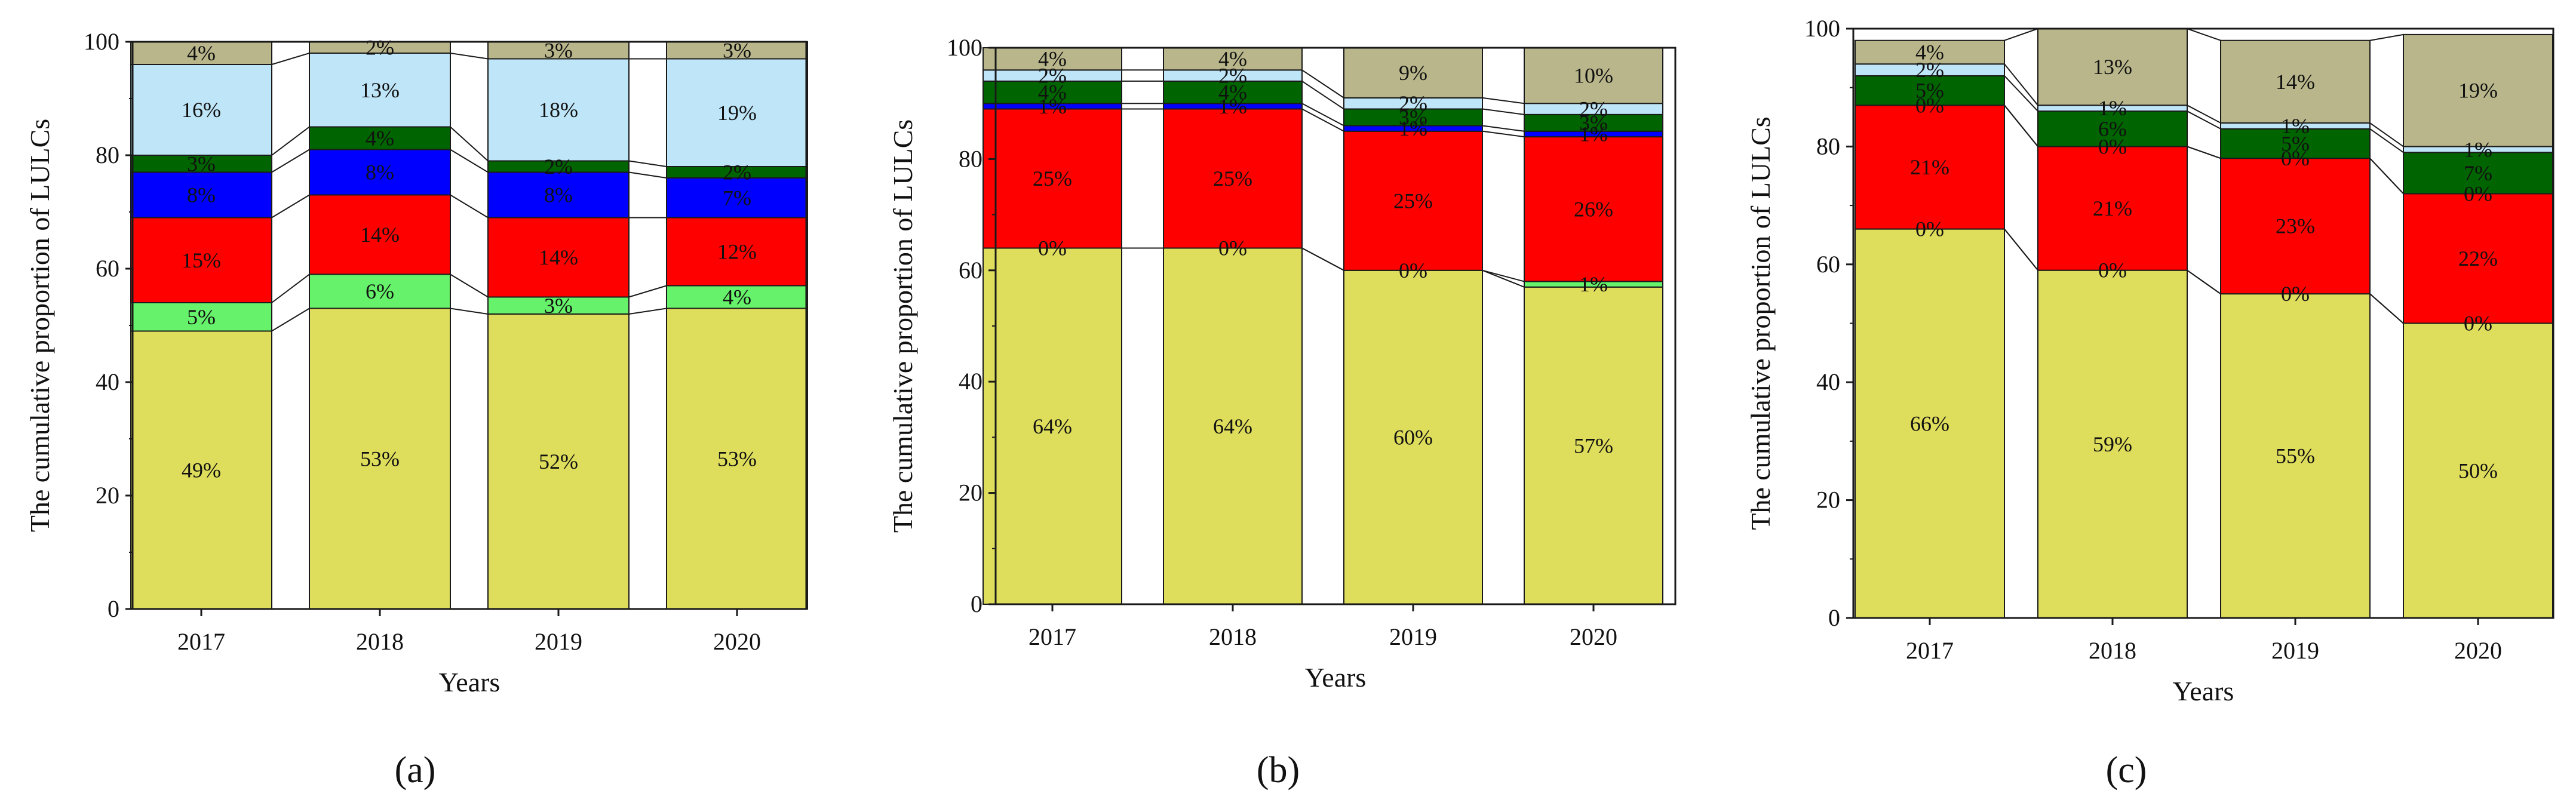  I want to click on x-tick-label-c-2017: 2017, so click(1930, 650).